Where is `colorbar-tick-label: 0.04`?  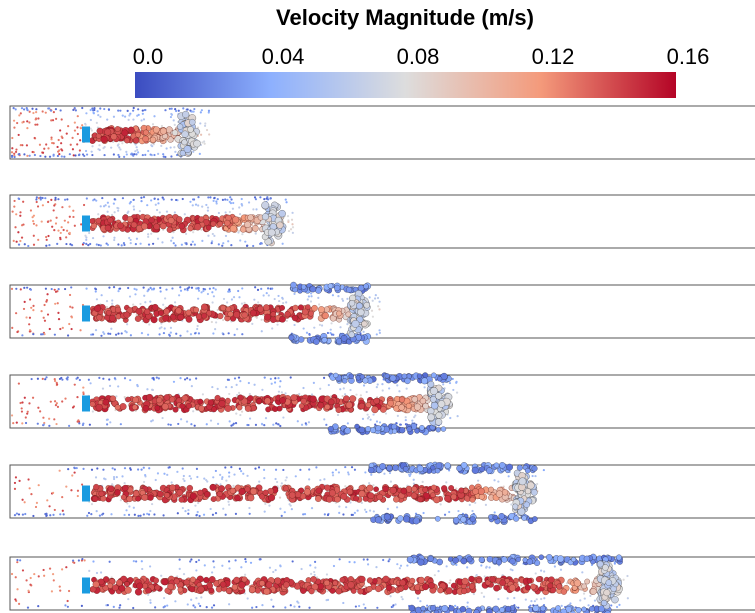
colorbar-tick-label: 0.04 is located at coordinates (283, 56).